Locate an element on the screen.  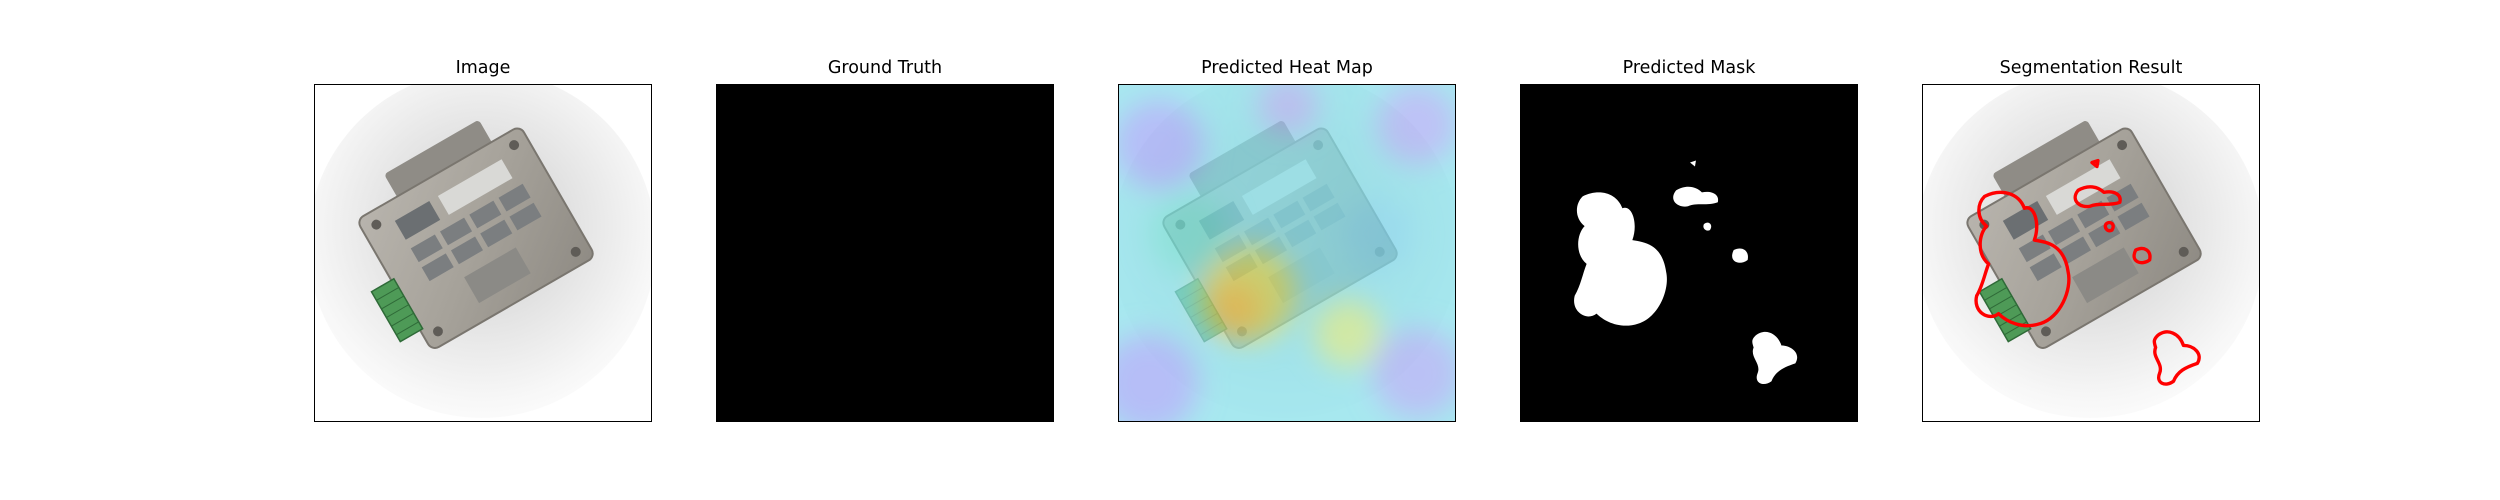
image-frame is located at coordinates (483, 253).